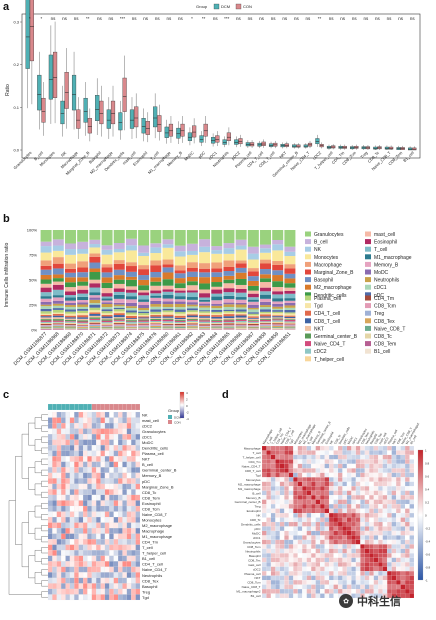 This screenshot has width=436, height=620. Describe the element at coordinates (44, 461) in the screenshot. I see `panel-c-dendro-branch` at that location.